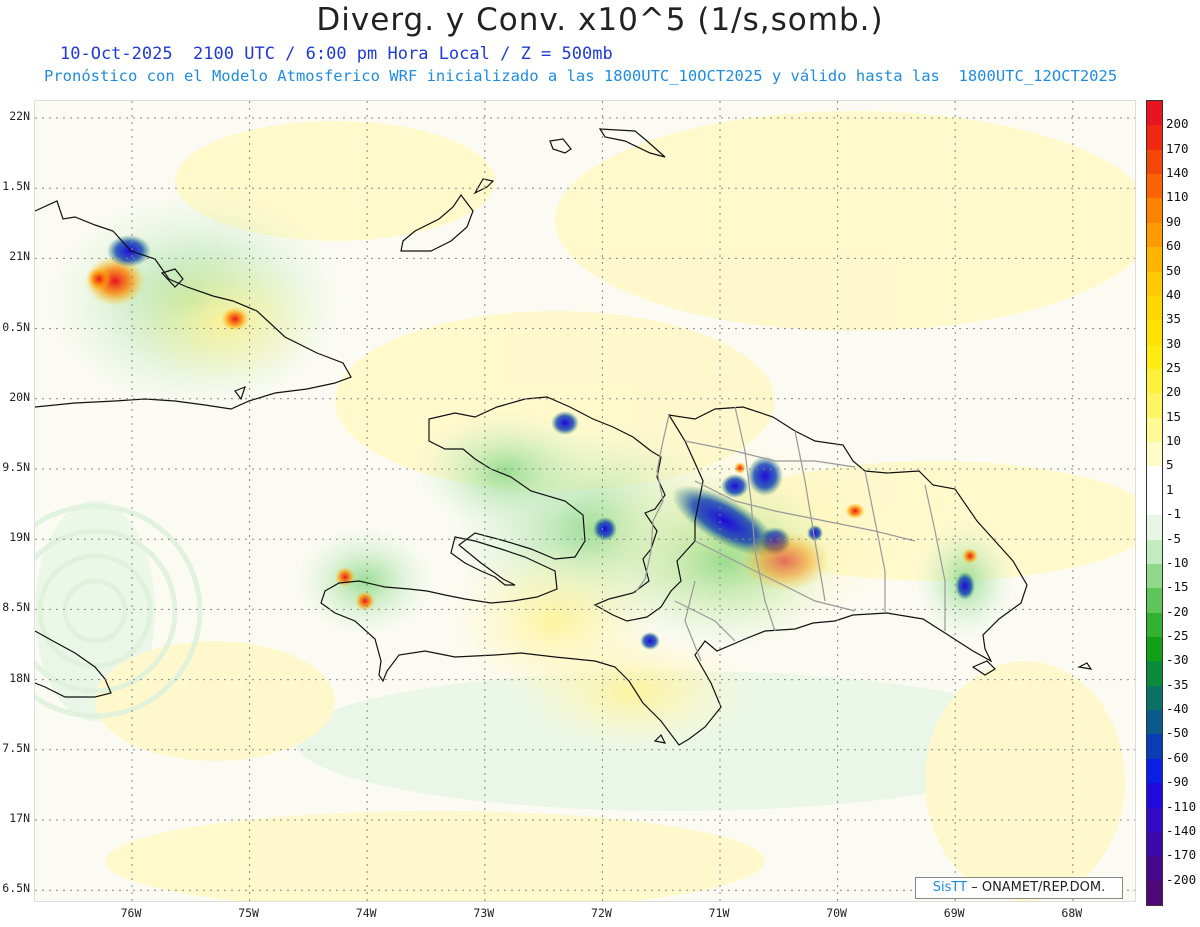  I want to click on colorbar-label: 200, so click(1177, 124).